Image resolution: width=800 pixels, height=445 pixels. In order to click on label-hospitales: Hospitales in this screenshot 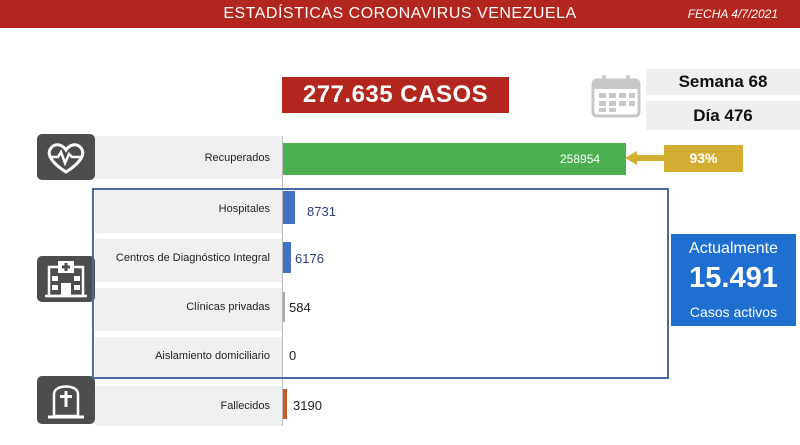, I will do `click(244, 209)`.